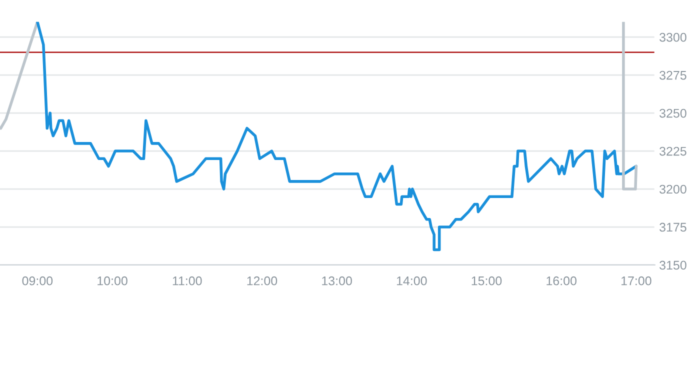 The image size is (693, 365). What do you see at coordinates (561, 281) in the screenshot?
I see `x-tick-label: 16:00` at bounding box center [561, 281].